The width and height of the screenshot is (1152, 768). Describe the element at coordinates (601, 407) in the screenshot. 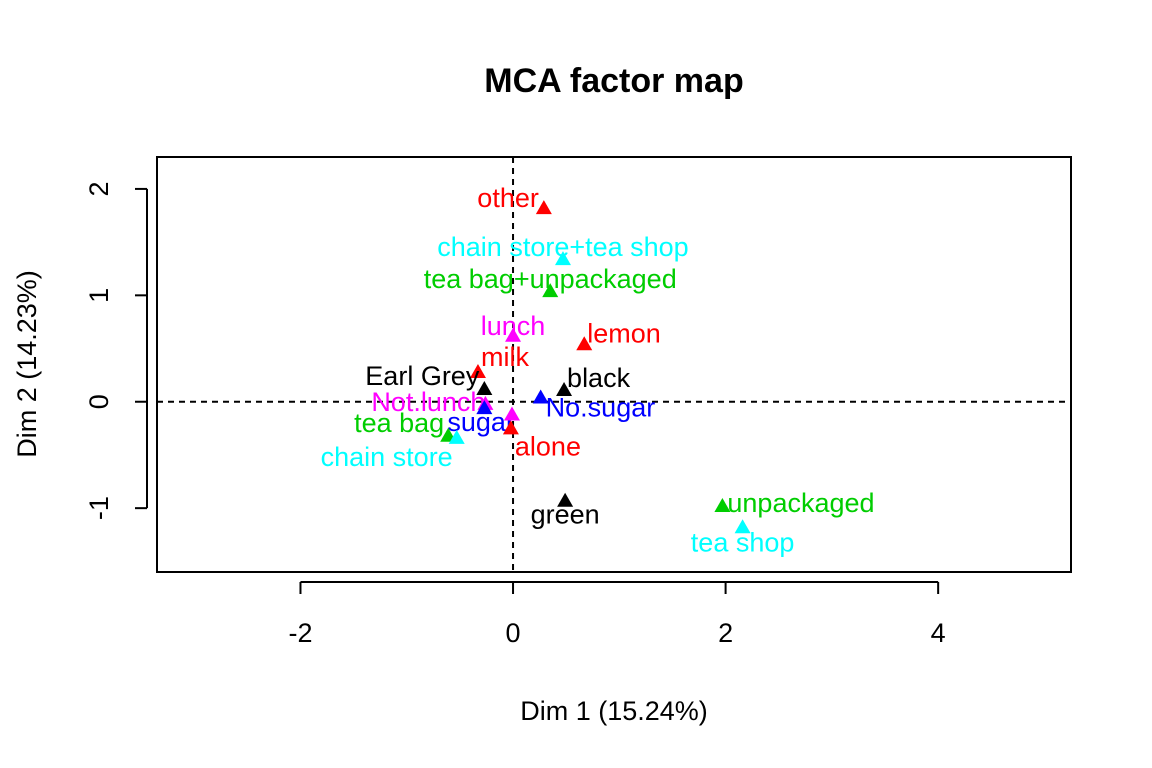

I see `point-label: No.sugar` at that location.